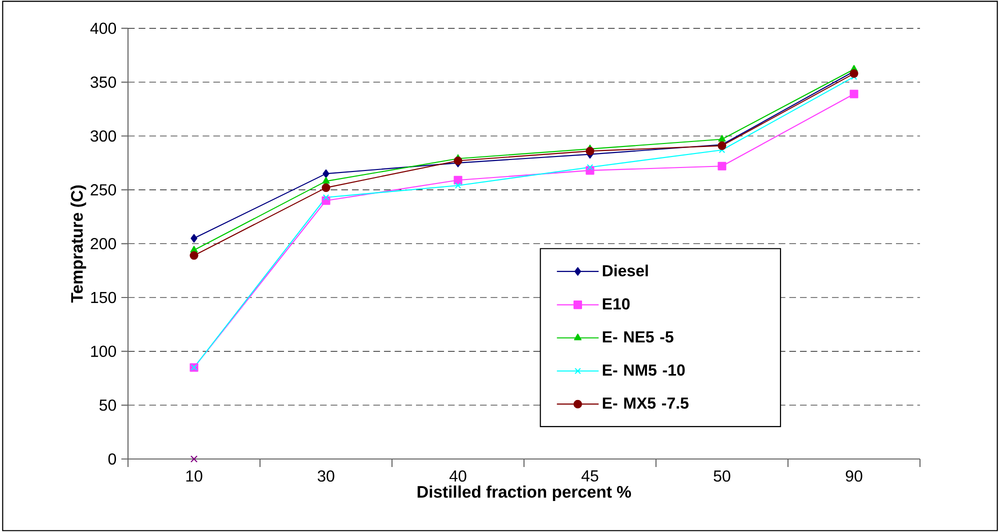  What do you see at coordinates (854, 476) in the screenshot?
I see `x-tick-label: 90` at bounding box center [854, 476].